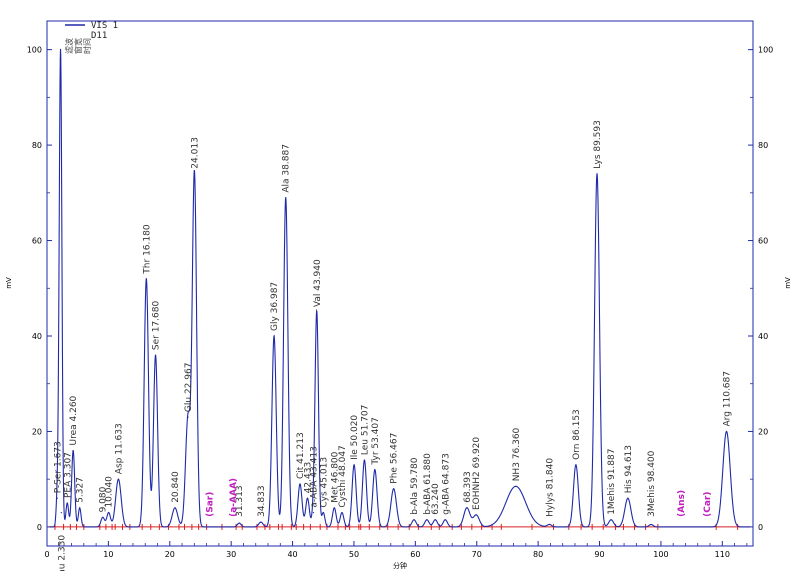 The image size is (800, 571). I want to click on y-tick-label-left: 80, so click(37, 145).